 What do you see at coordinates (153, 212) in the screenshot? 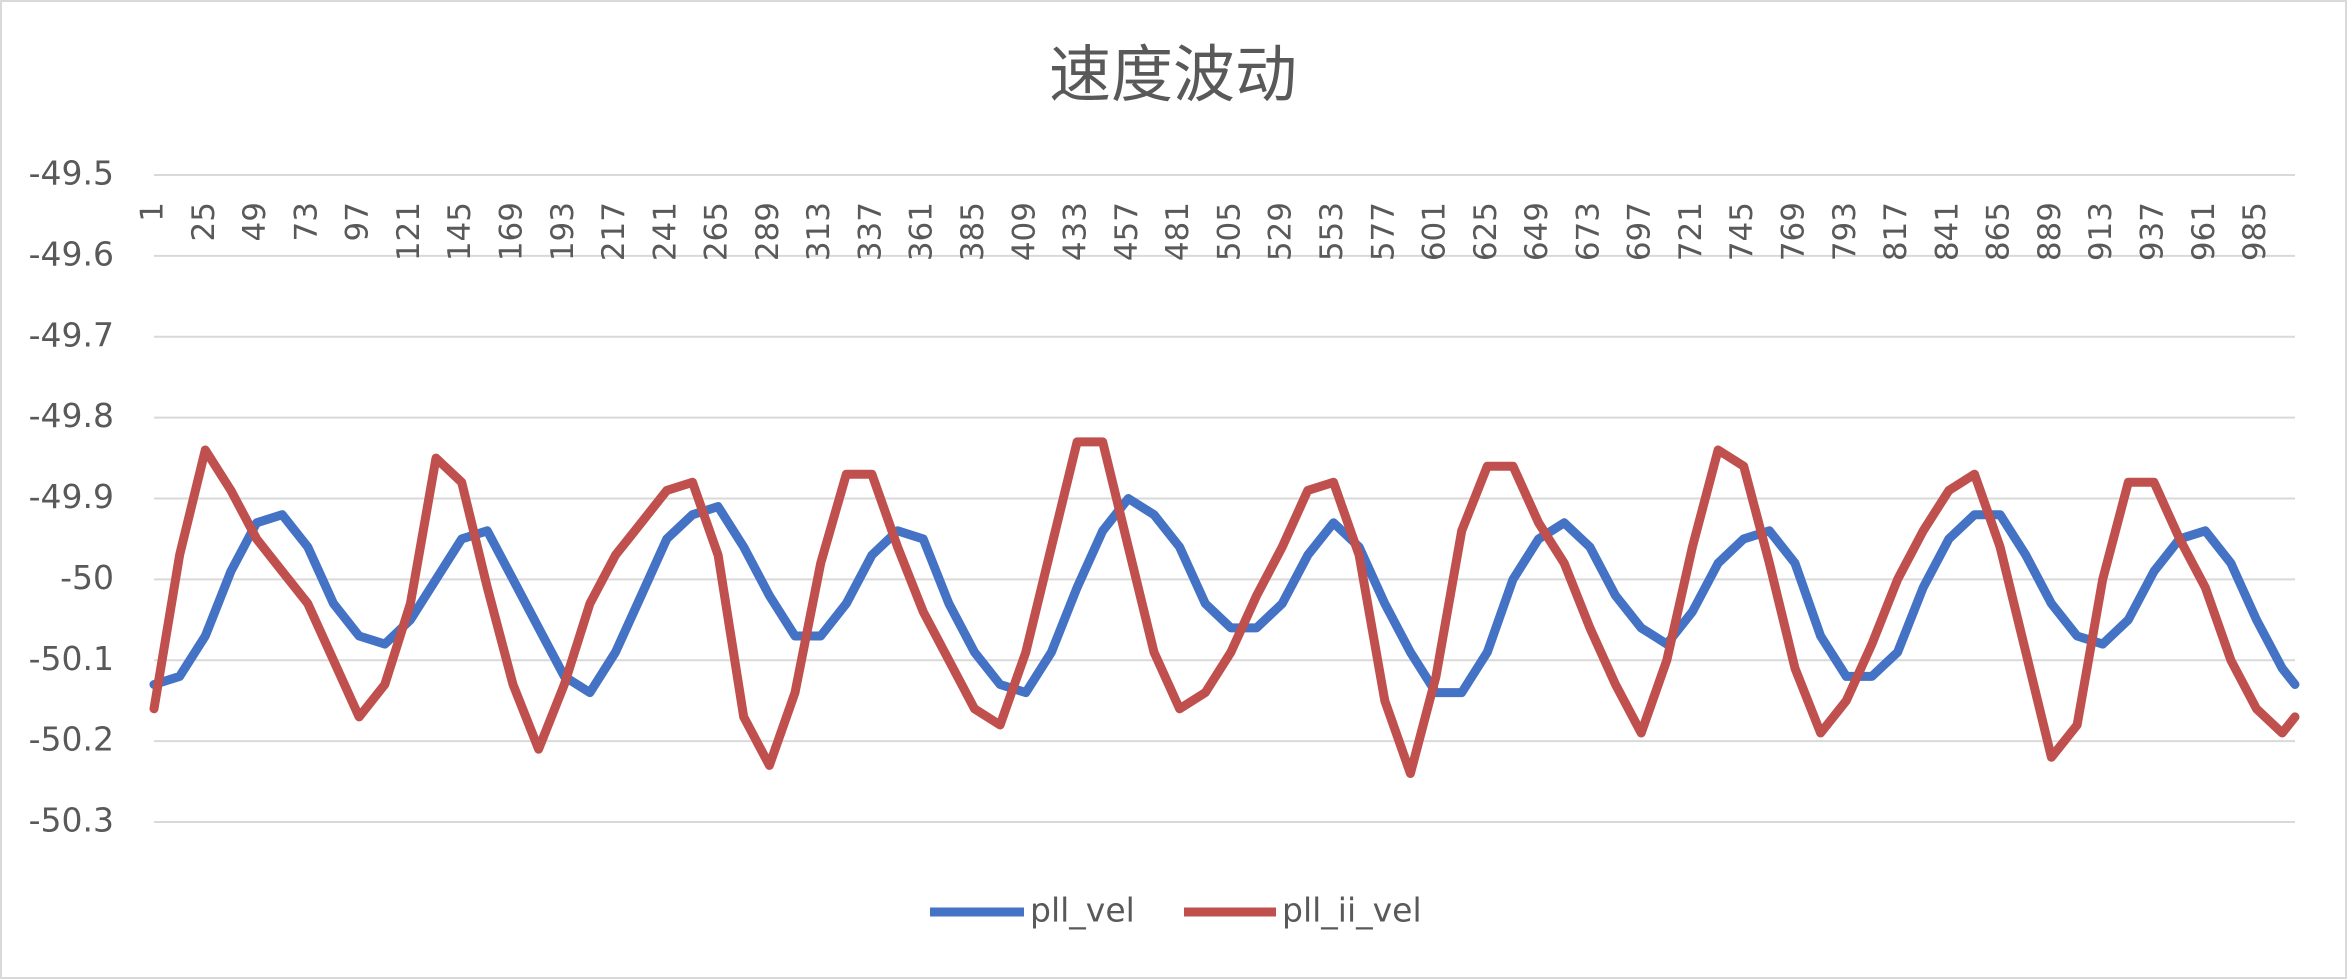
I see `x-tick-label: 1` at bounding box center [153, 212].